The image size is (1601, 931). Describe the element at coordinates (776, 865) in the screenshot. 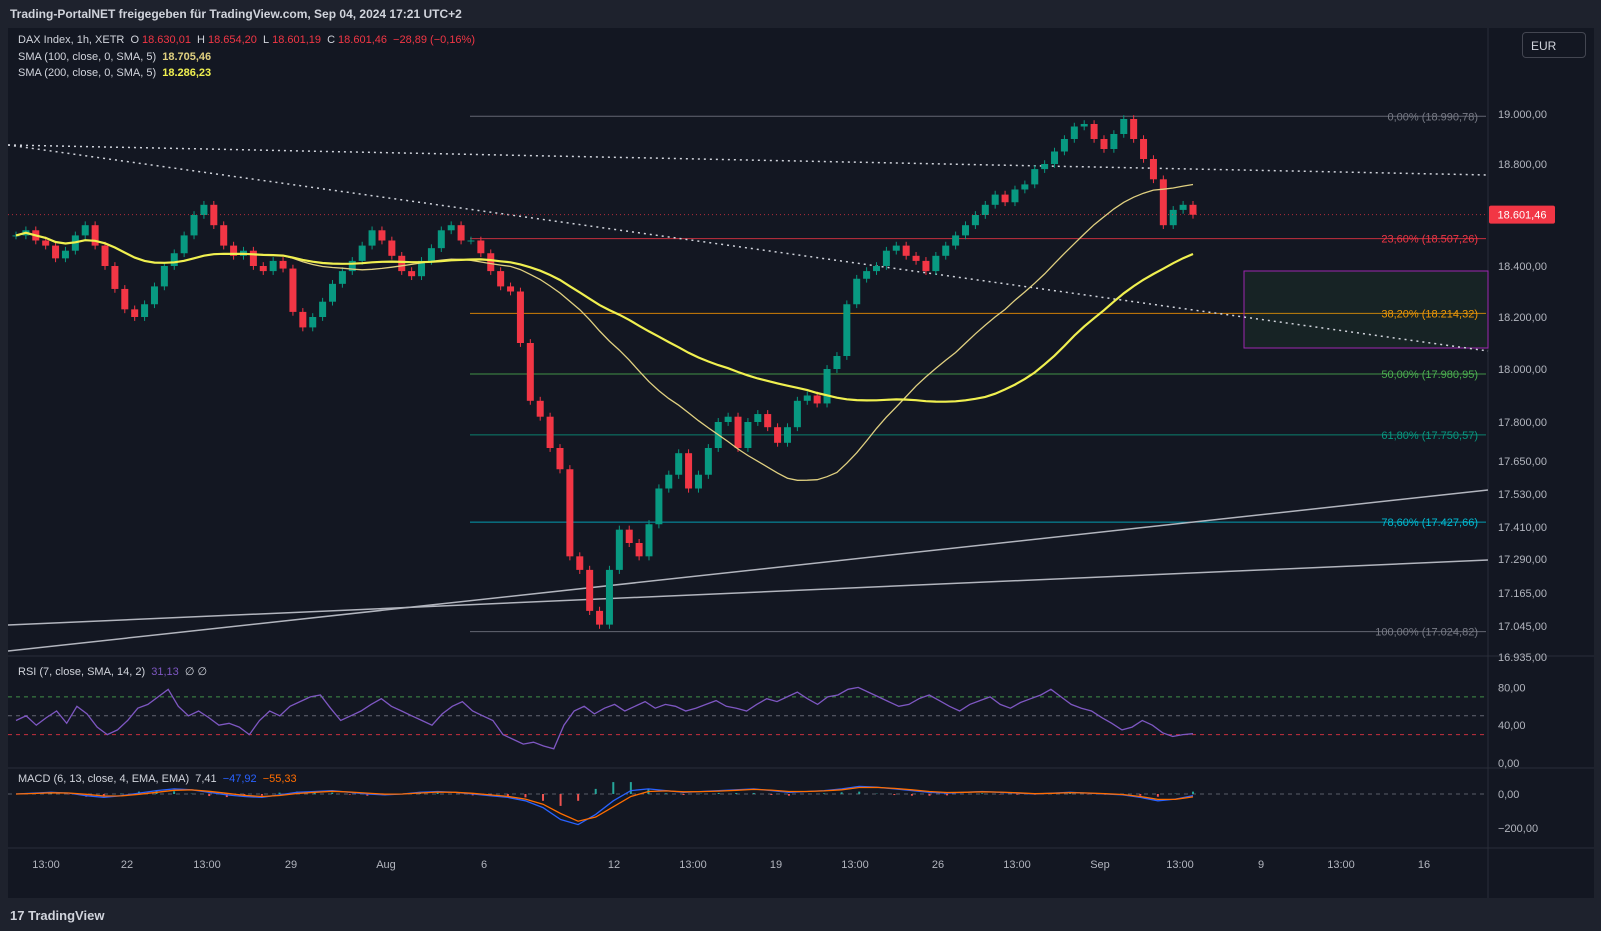

I see `time-tick-label: 19` at that location.